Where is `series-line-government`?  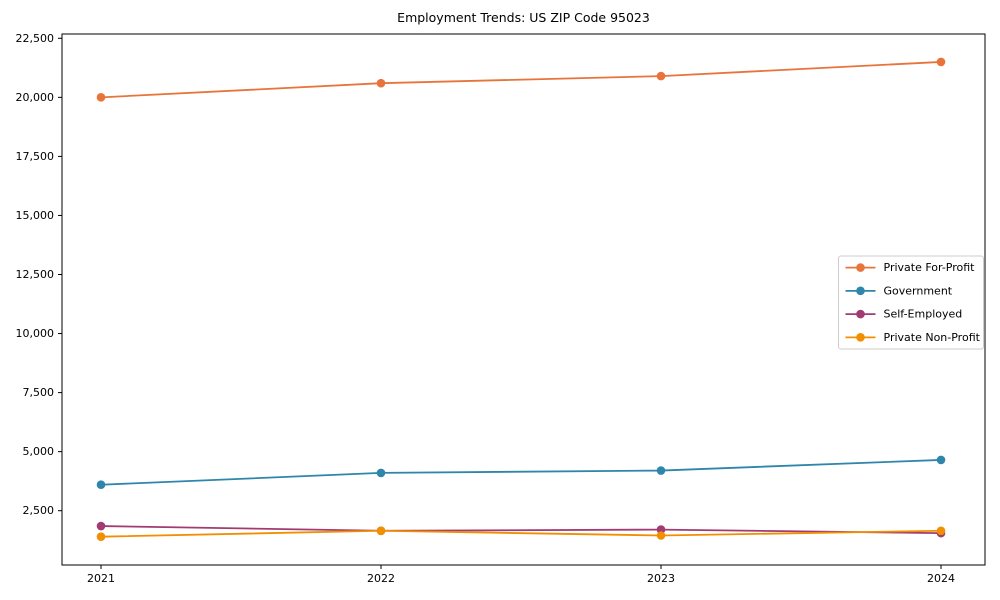
series-line-government is located at coordinates (521, 472).